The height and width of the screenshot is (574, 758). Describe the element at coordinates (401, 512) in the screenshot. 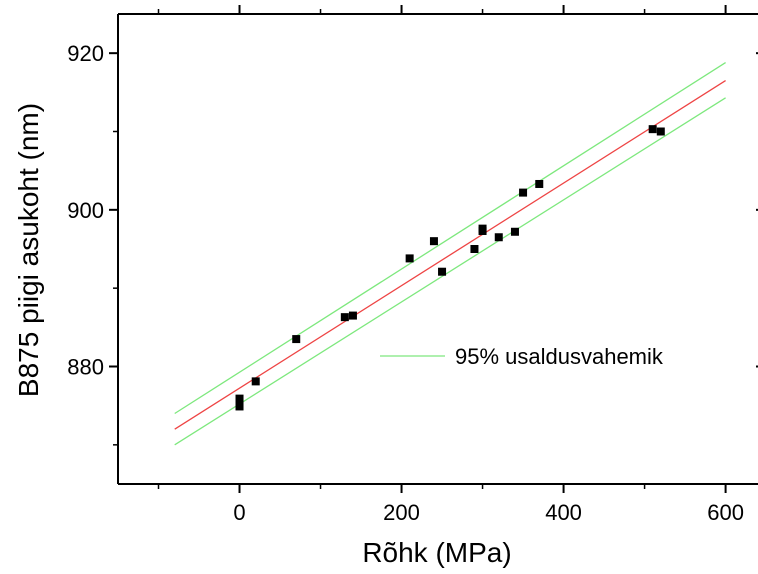

I see `x-tick-label: 200` at that location.